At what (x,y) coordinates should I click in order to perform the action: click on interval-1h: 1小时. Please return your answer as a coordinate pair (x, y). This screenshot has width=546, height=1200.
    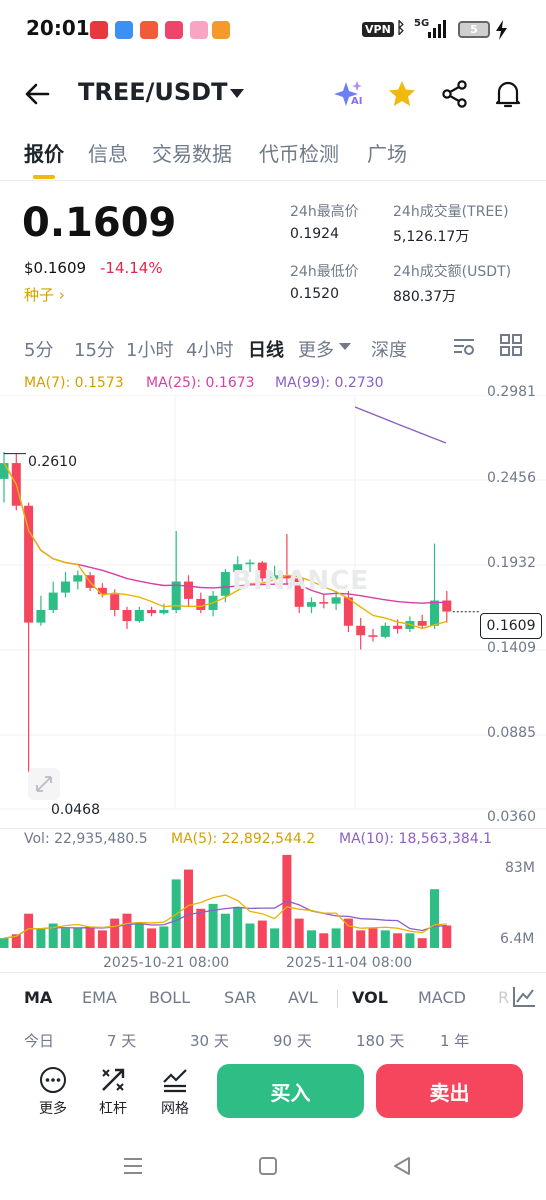
    Looking at the image, I should click on (150, 350).